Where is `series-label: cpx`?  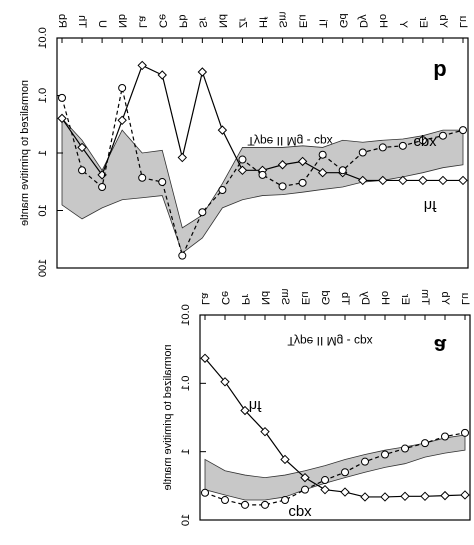
series-label: cpx is located at coordinates (300, 512).